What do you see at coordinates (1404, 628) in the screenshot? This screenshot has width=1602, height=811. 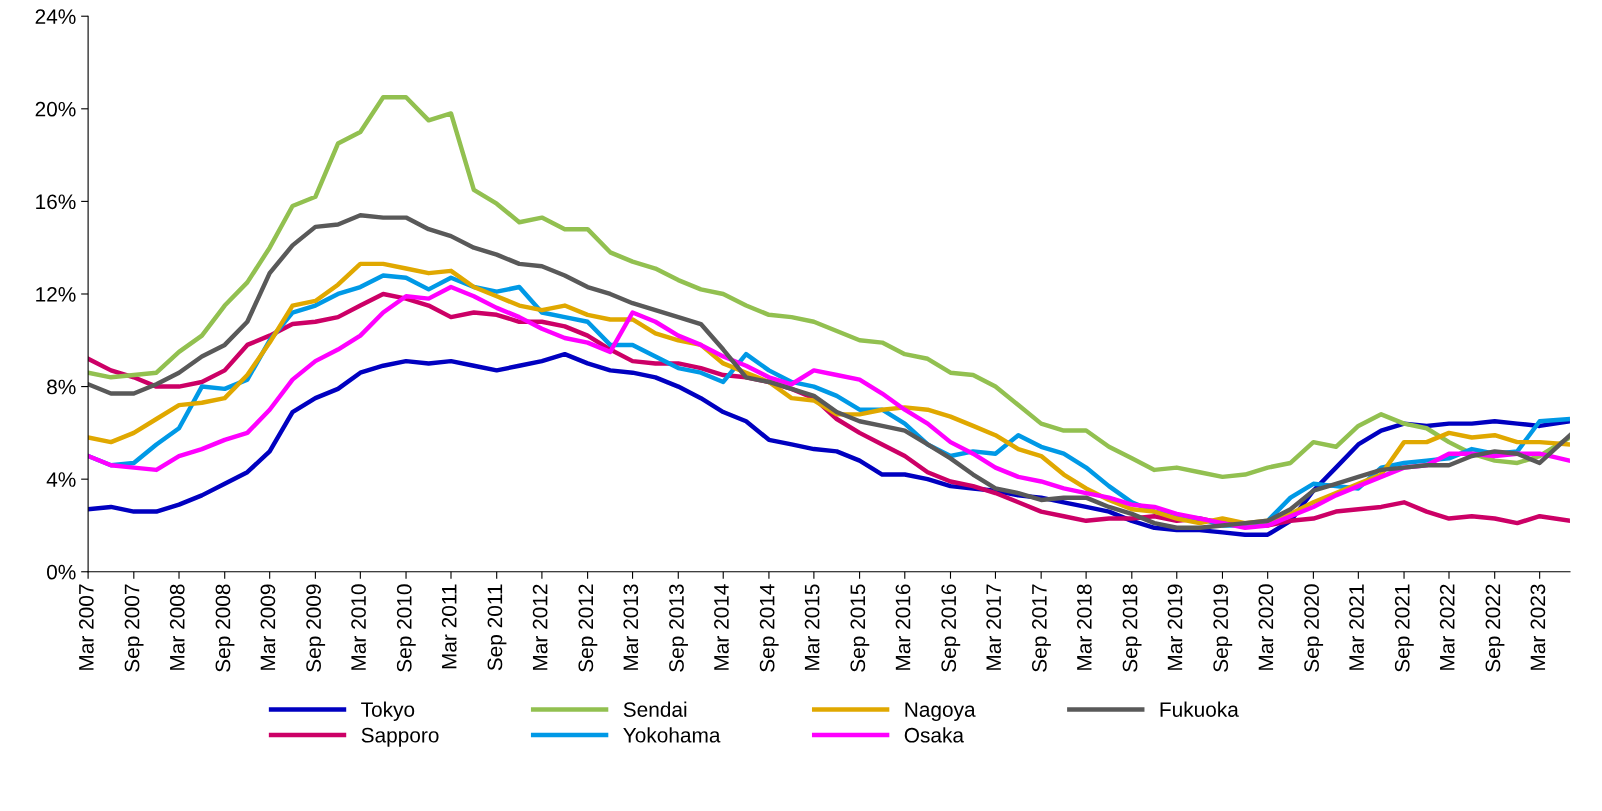 I see `x-tick-label: Sep 2021` at bounding box center [1404, 628].